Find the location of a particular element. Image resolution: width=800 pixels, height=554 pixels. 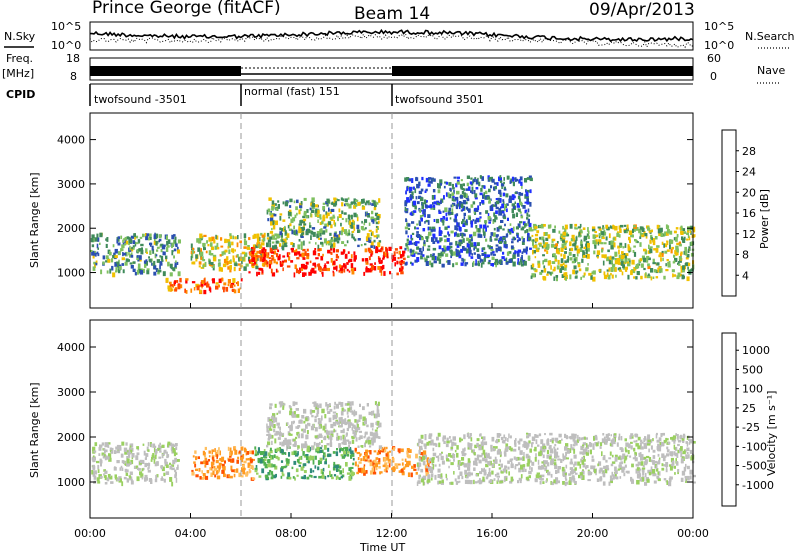

power-y-label: Slant Range [km] is located at coordinates (34, 220).